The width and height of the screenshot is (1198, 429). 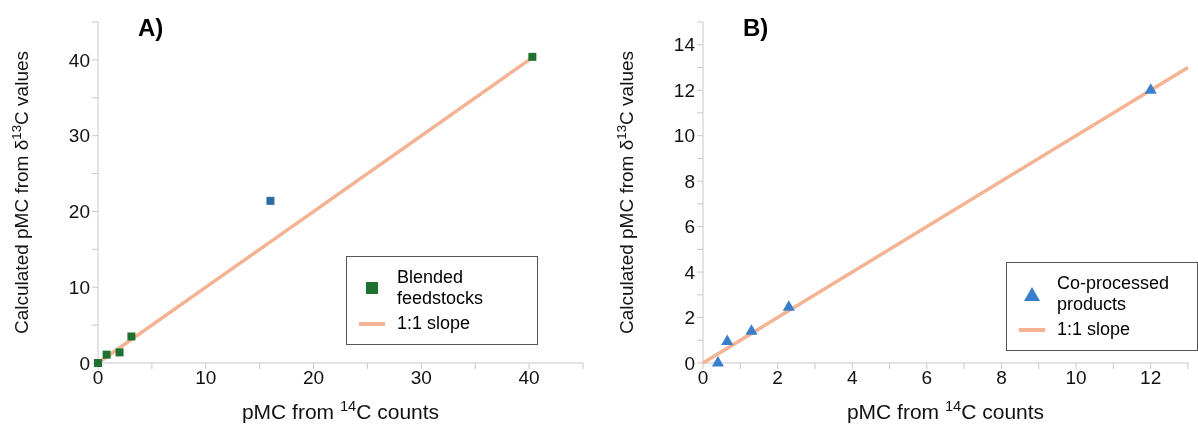 I want to click on x-tick-label: 12, so click(x=1151, y=378).